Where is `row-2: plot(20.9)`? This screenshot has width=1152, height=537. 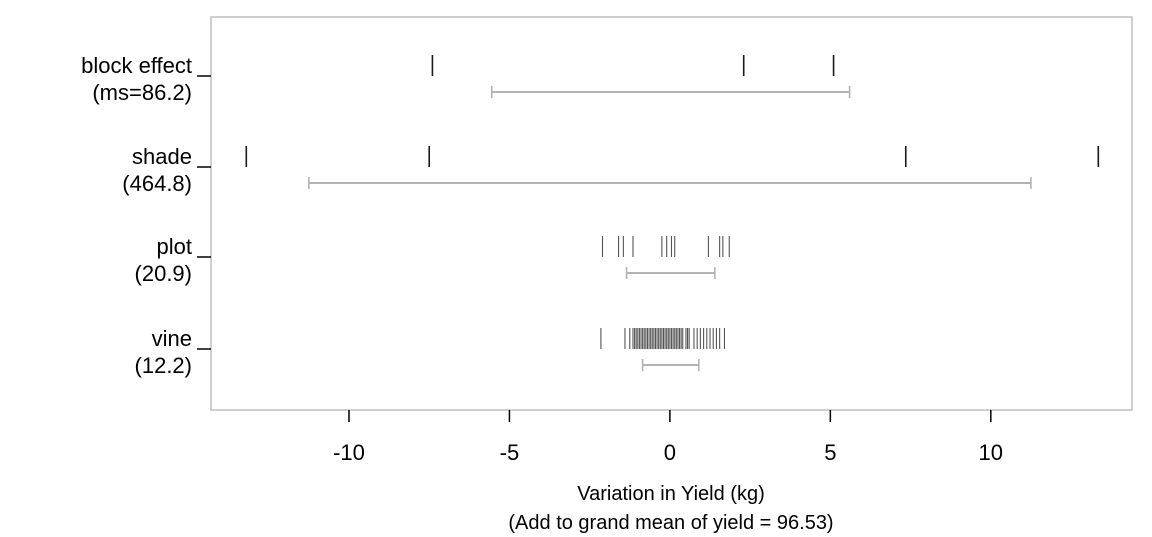 row-2: plot(20.9) is located at coordinates (432, 260).